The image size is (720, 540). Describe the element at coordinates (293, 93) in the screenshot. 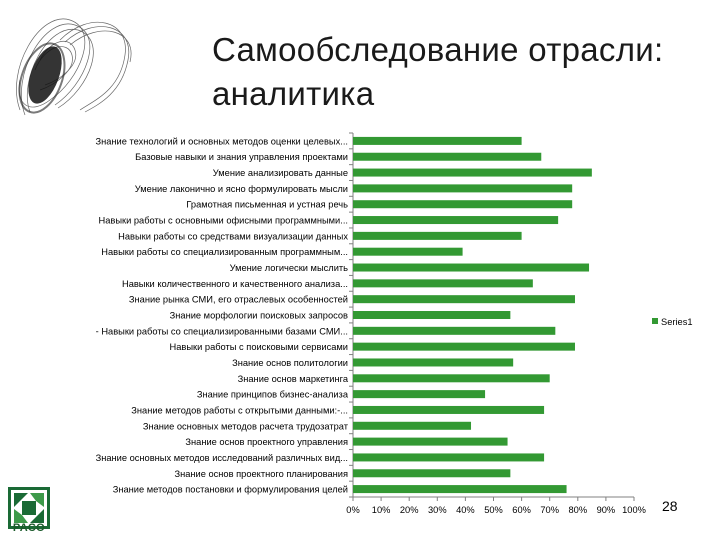

I see `slide-title-line-2: аналитика` at that location.